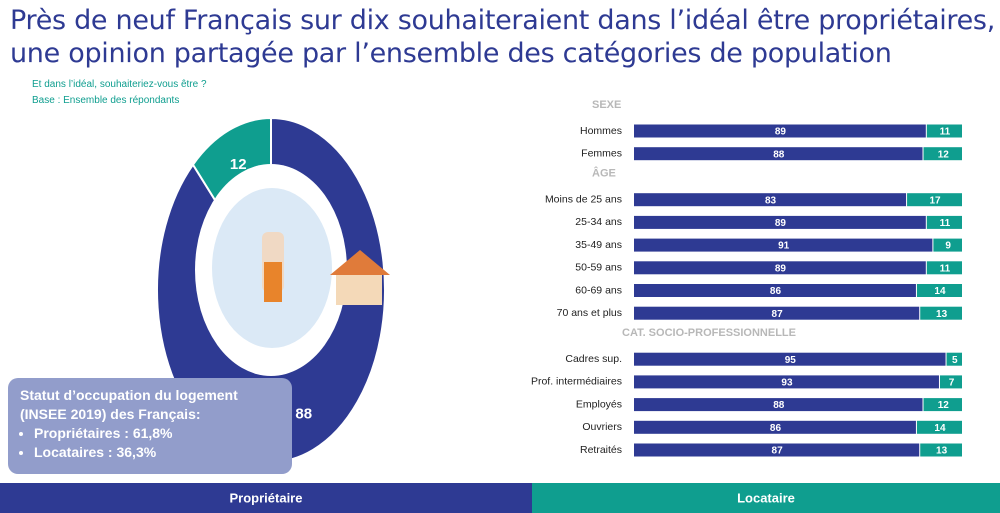  What do you see at coordinates (602, 427) in the screenshot?
I see `row-label: Ouvriers` at bounding box center [602, 427].